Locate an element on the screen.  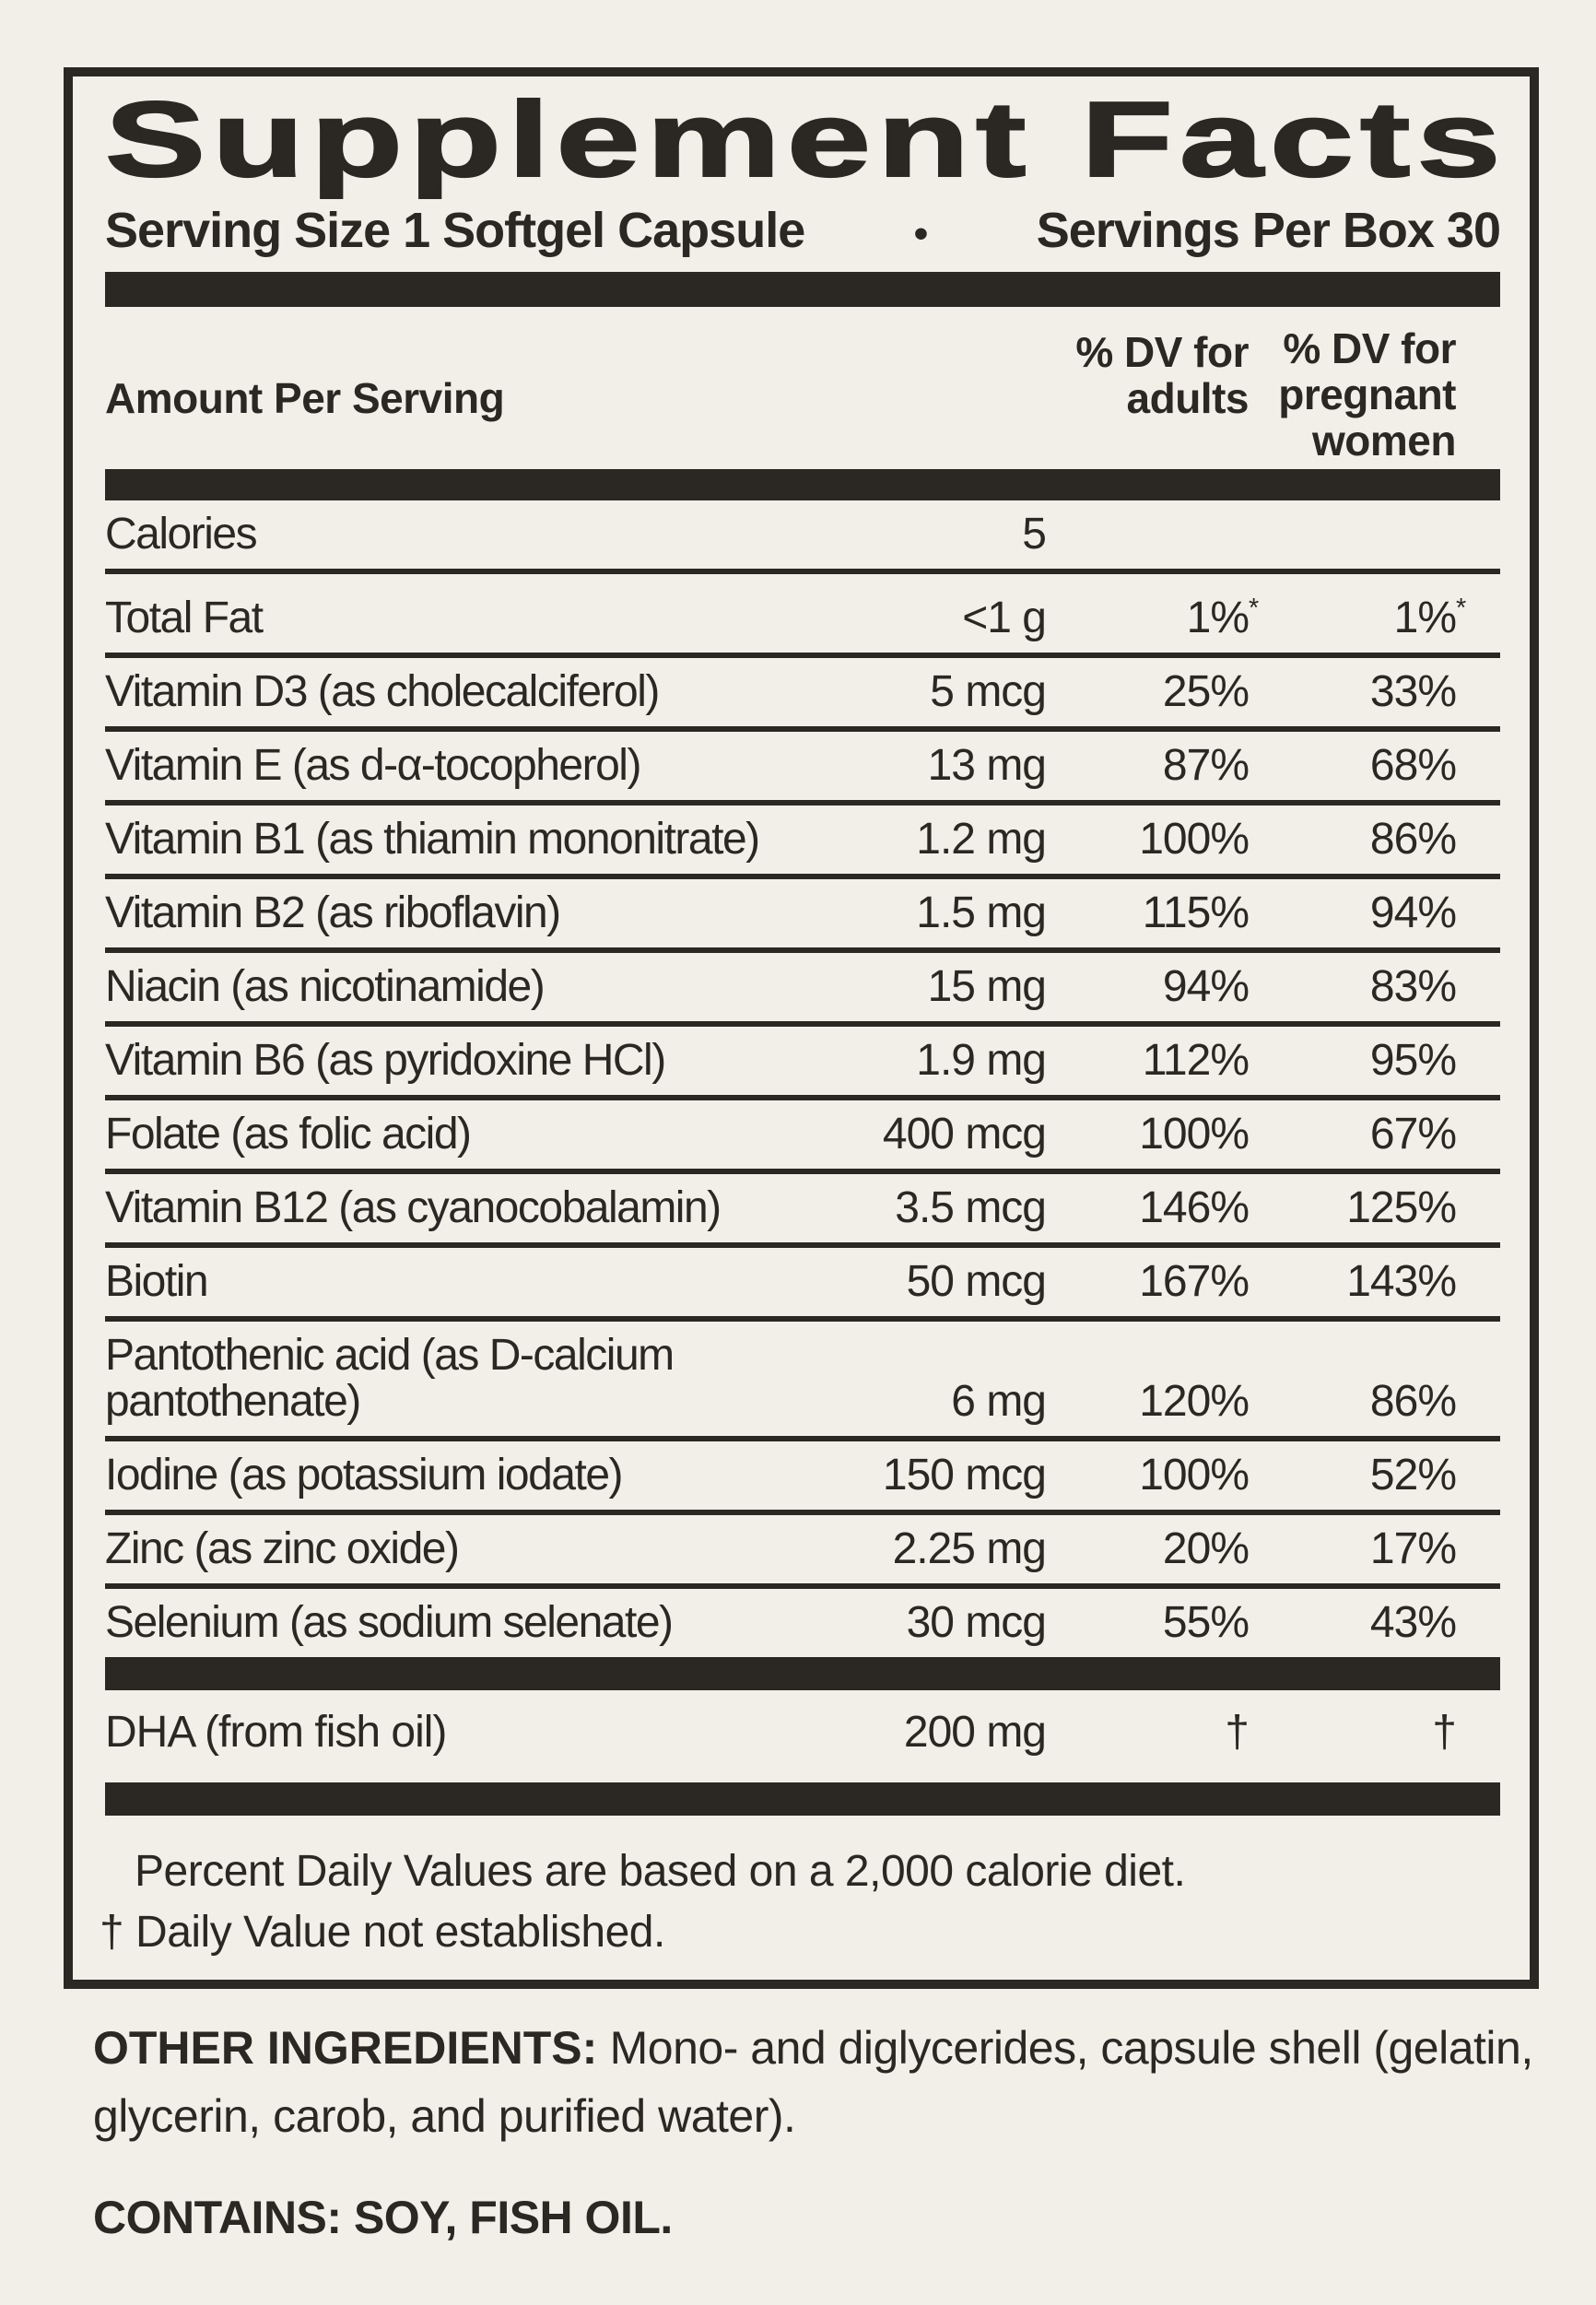
nutrient-dv-pregnant: 125% is located at coordinates (1375, 1208).